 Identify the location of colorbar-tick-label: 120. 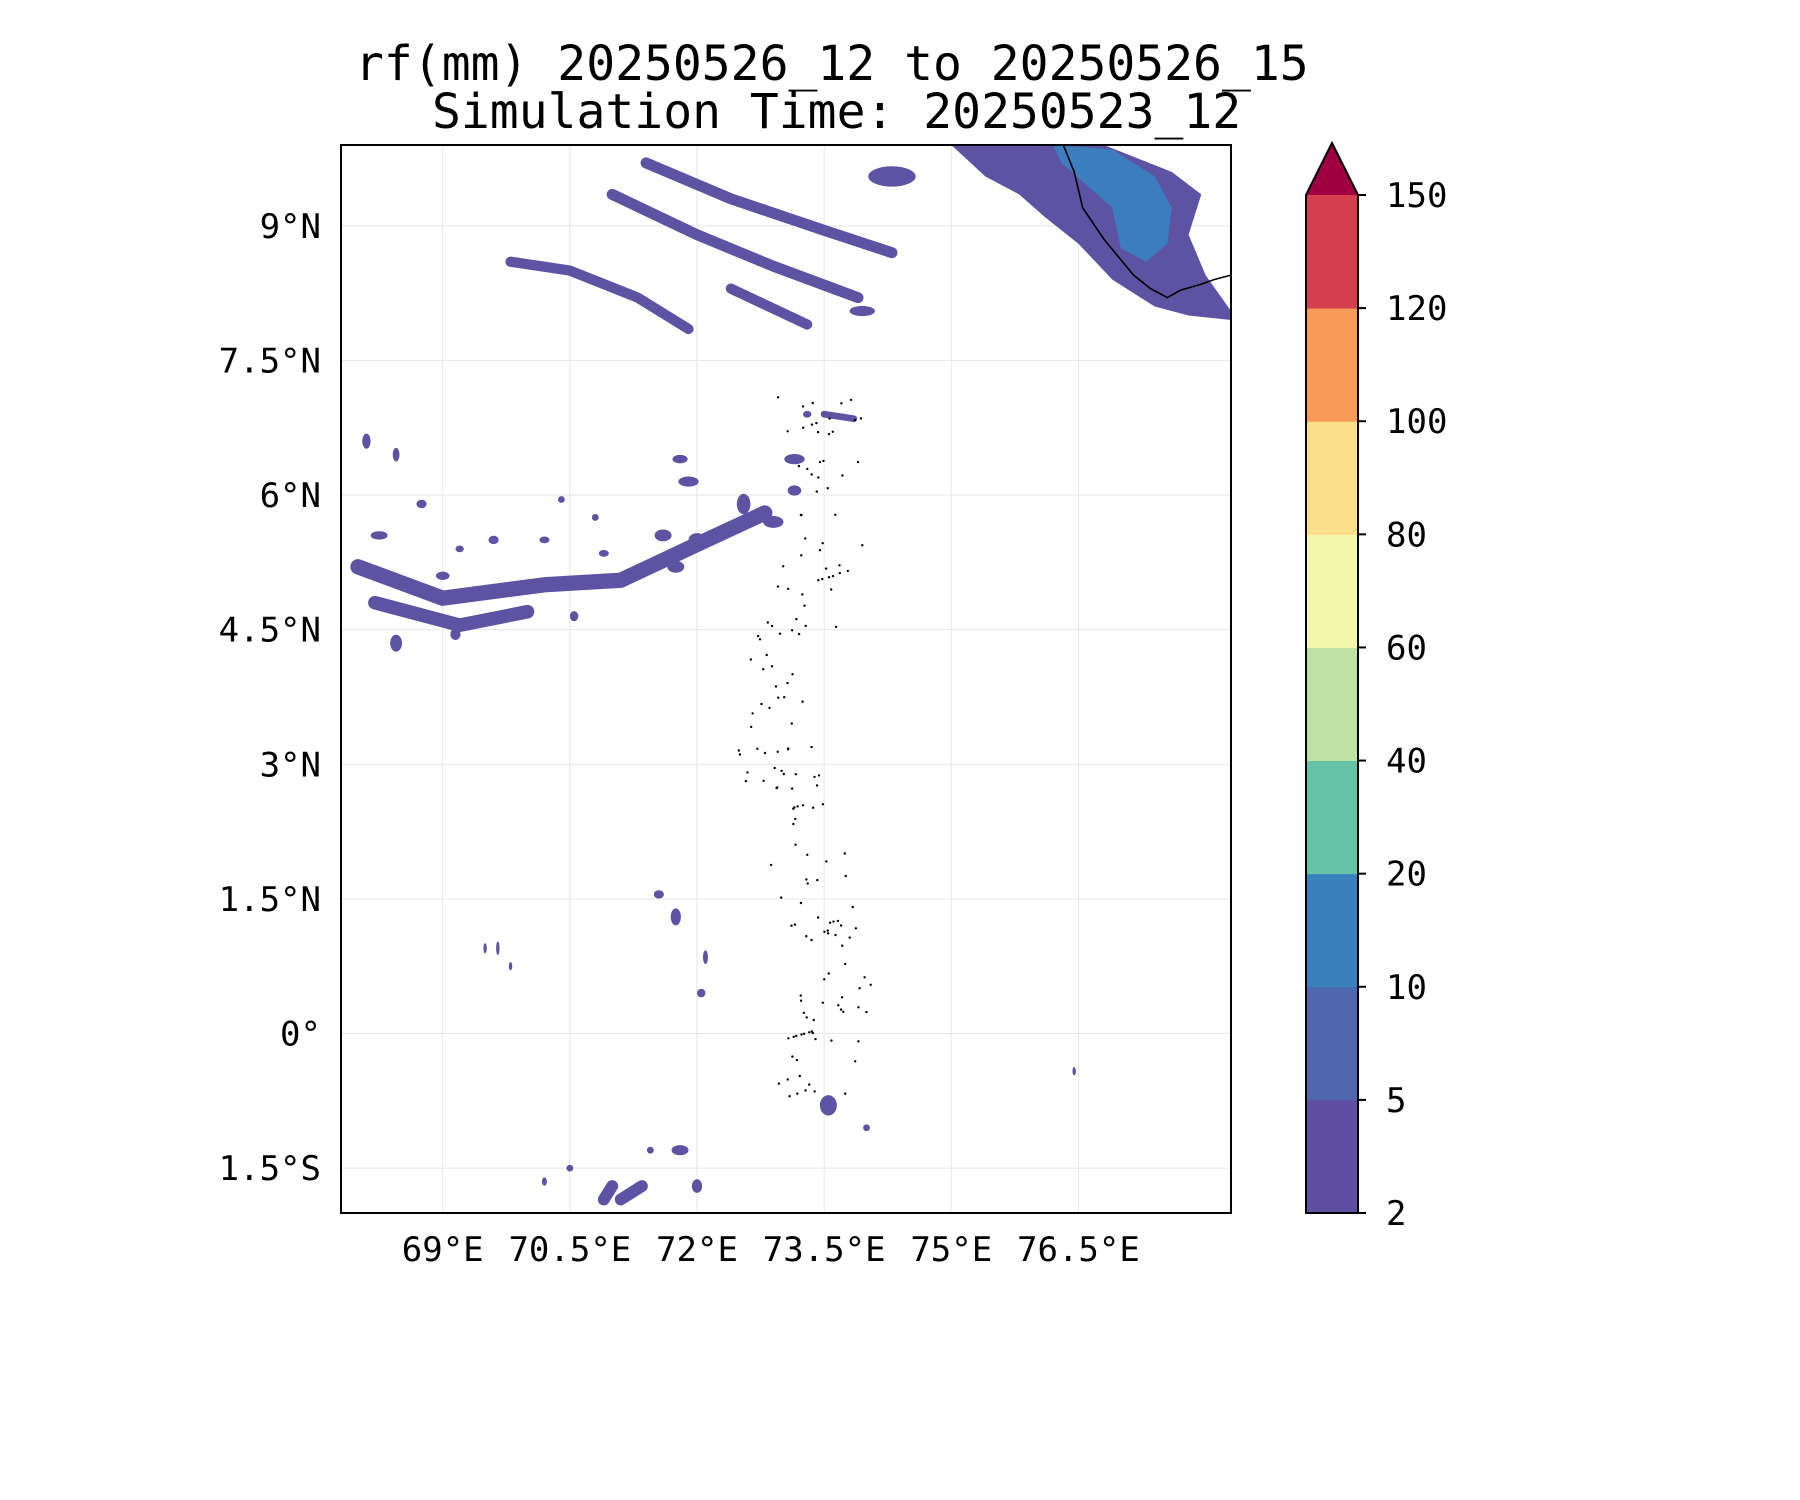
(1416, 309).